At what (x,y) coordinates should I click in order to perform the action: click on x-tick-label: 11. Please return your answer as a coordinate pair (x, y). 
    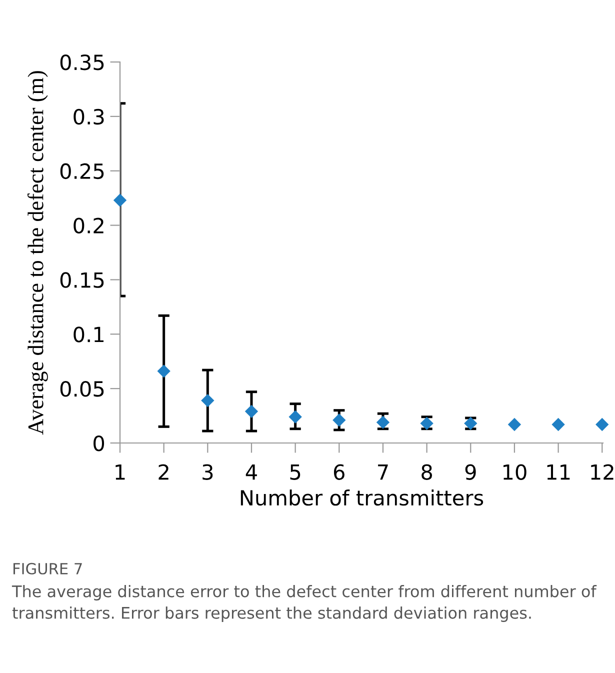
    Looking at the image, I should click on (558, 472).